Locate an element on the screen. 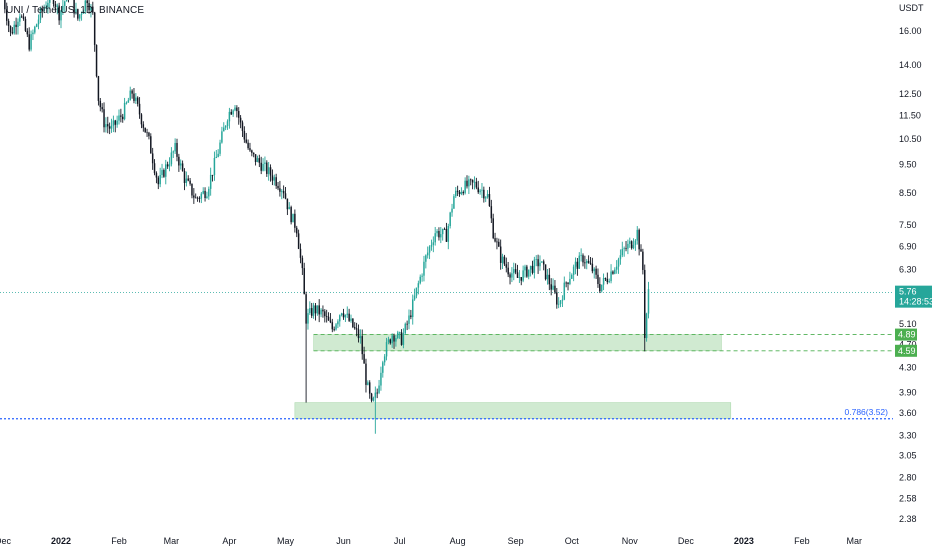 Image resolution: width=932 pixels, height=555 pixels. level-price-value: 4.59 is located at coordinates (907, 351).